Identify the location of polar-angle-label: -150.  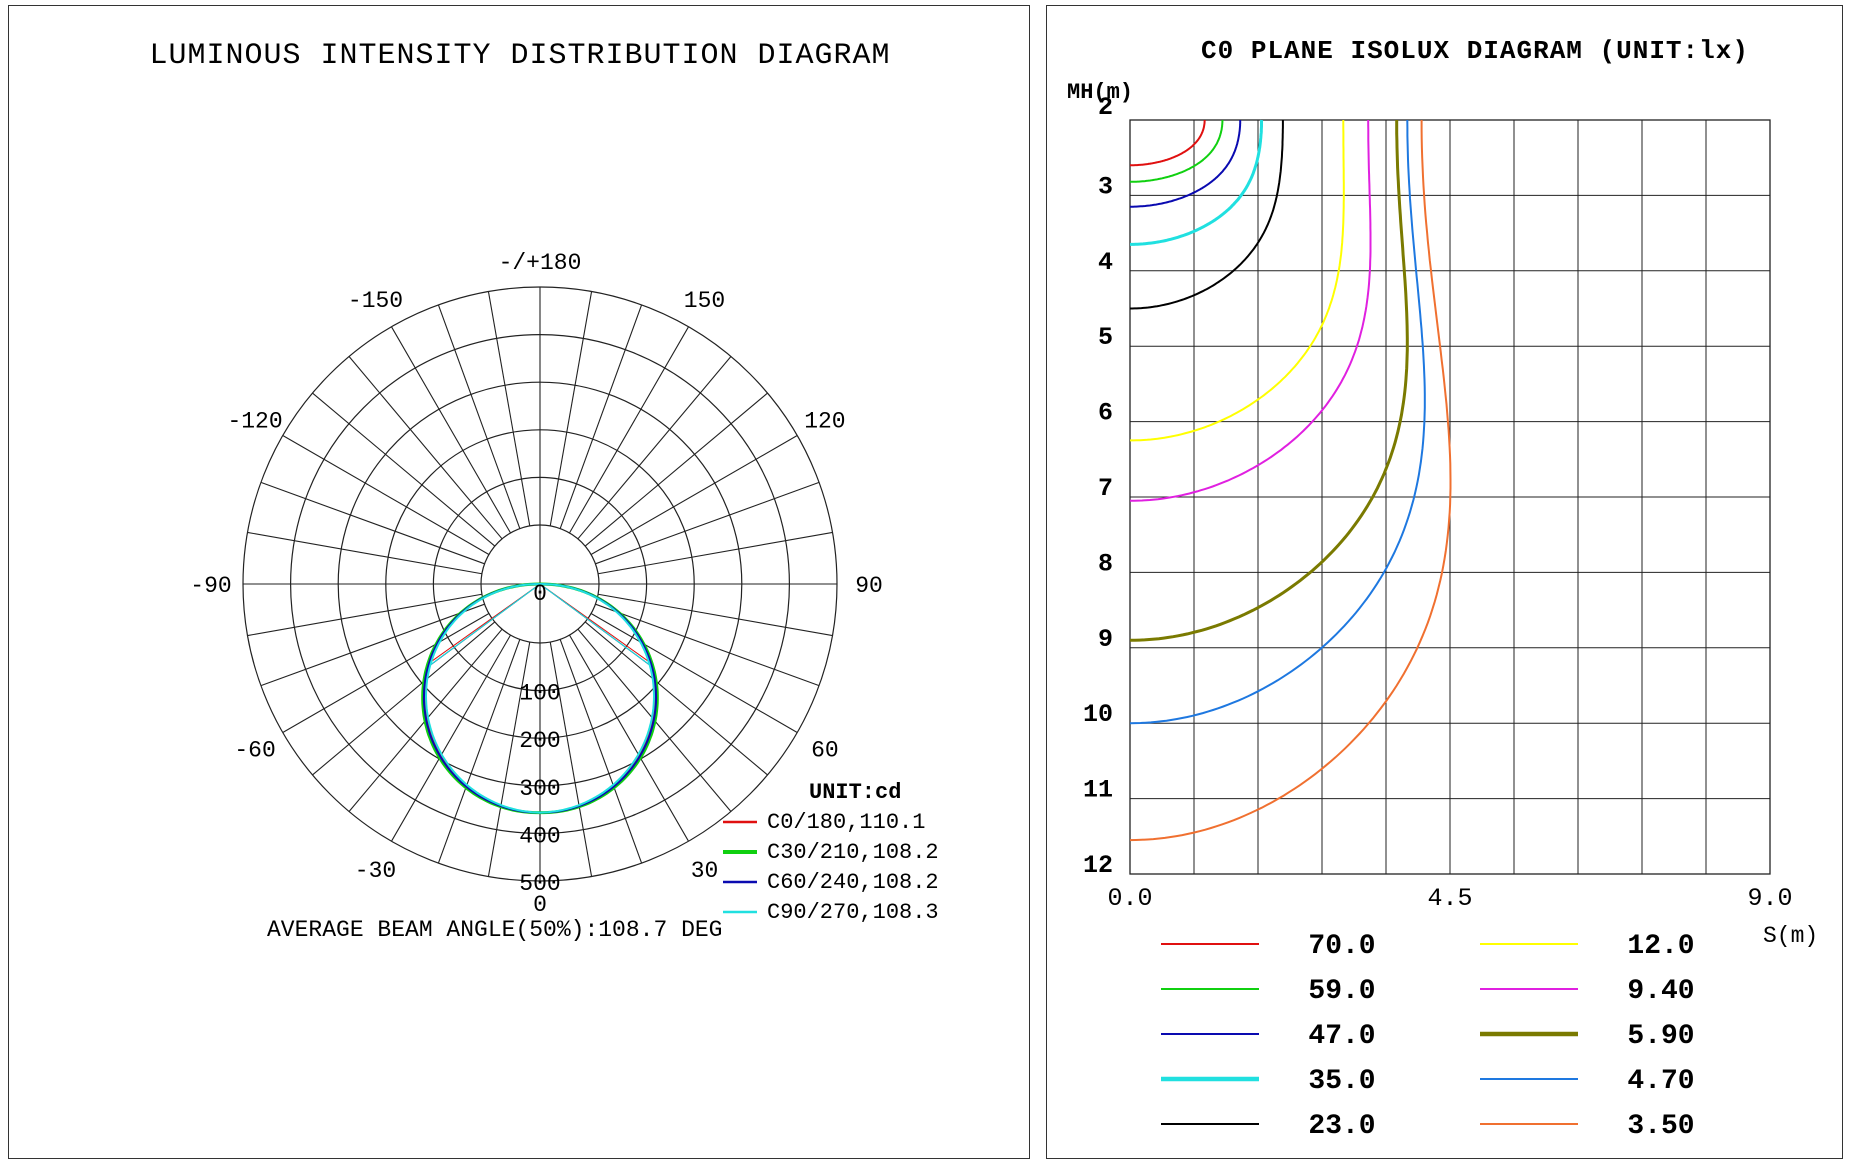
(375, 301).